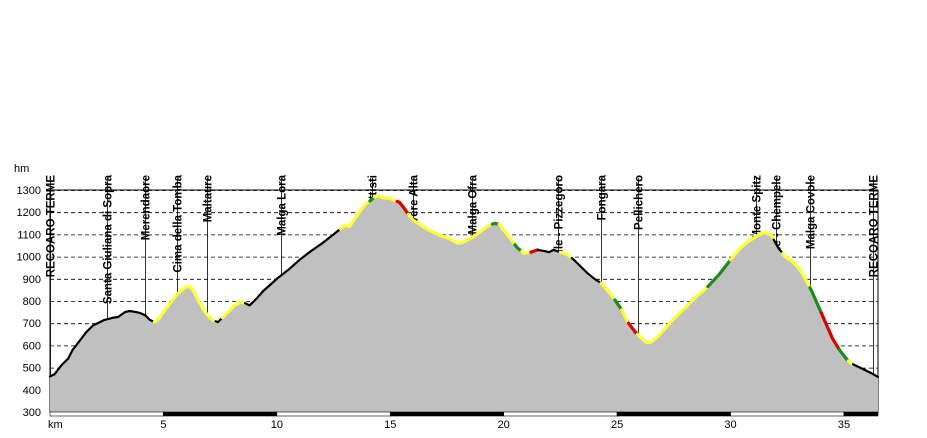 The width and height of the screenshot is (927, 438). I want to click on waypoint-label: Santa Giuliana di Sopra, so click(109, 239).